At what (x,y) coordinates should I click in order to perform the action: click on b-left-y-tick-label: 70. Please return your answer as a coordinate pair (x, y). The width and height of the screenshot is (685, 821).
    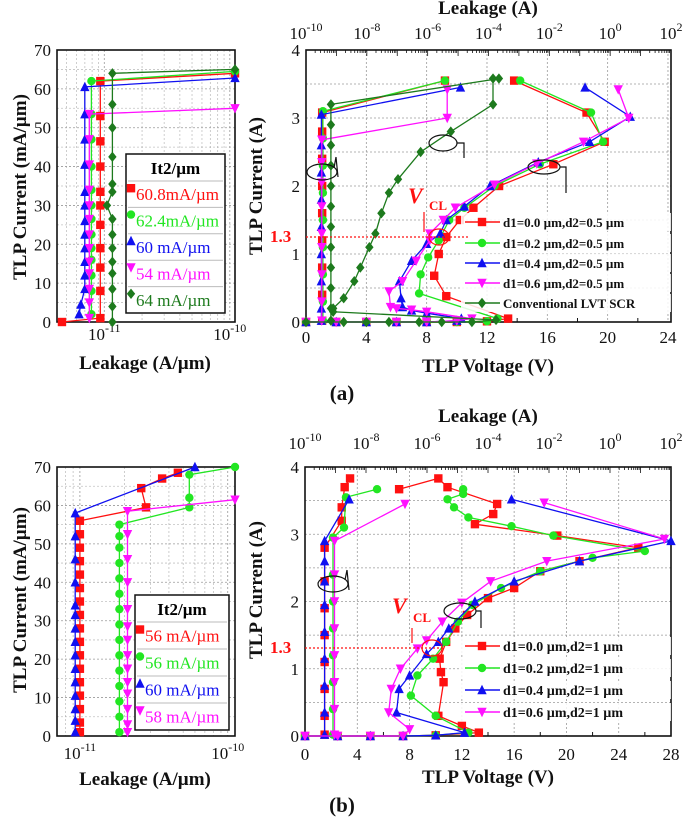
    Looking at the image, I should click on (42, 467).